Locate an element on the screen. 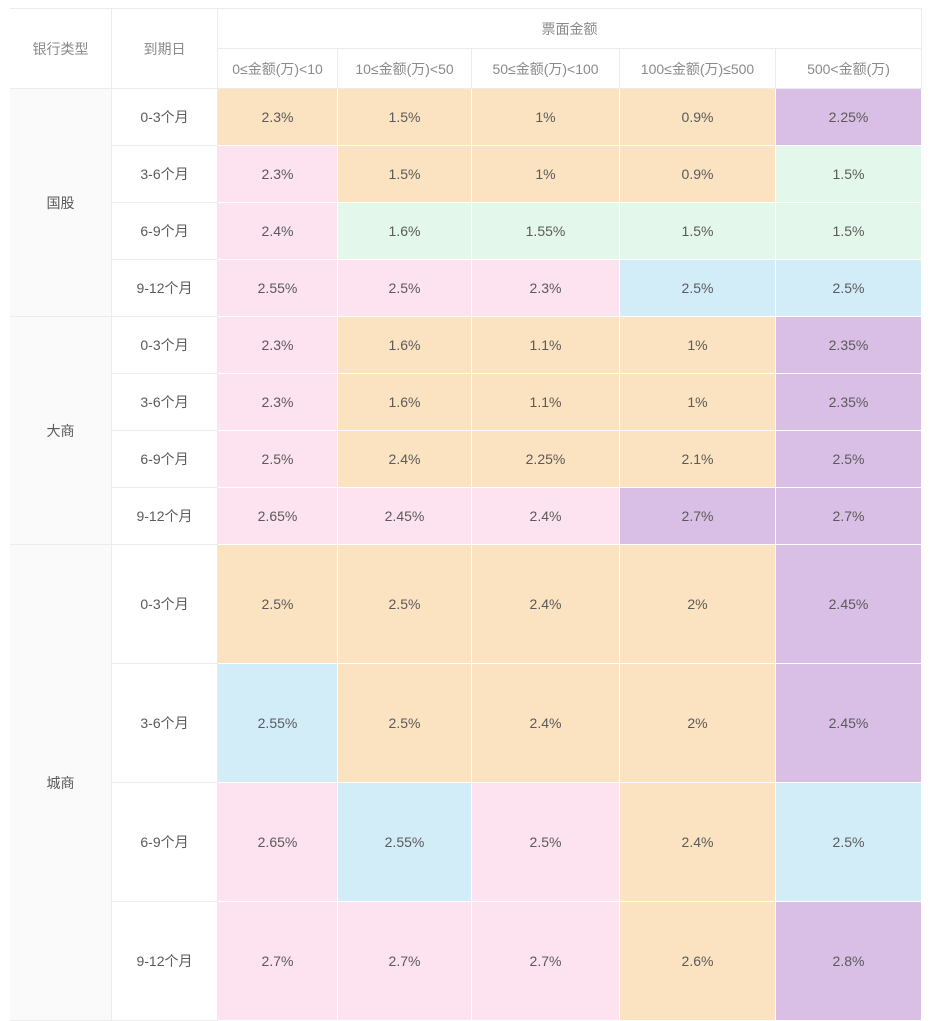 The image size is (930, 1021). header-bank-type: 银行类型 is located at coordinates (61, 49).